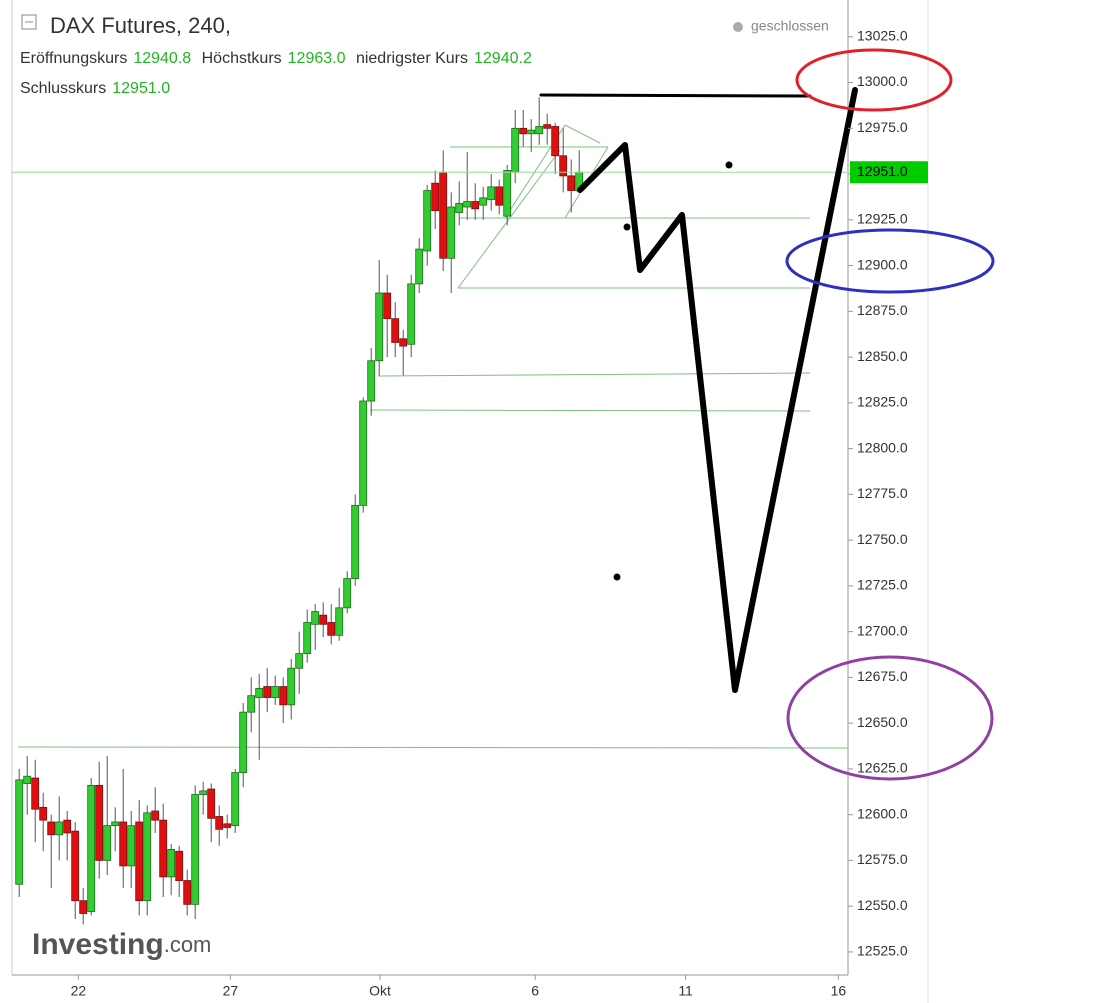 The image size is (1114, 1003). Describe the element at coordinates (882, 539) in the screenshot. I see `y-tick-label: 12750.0` at that location.